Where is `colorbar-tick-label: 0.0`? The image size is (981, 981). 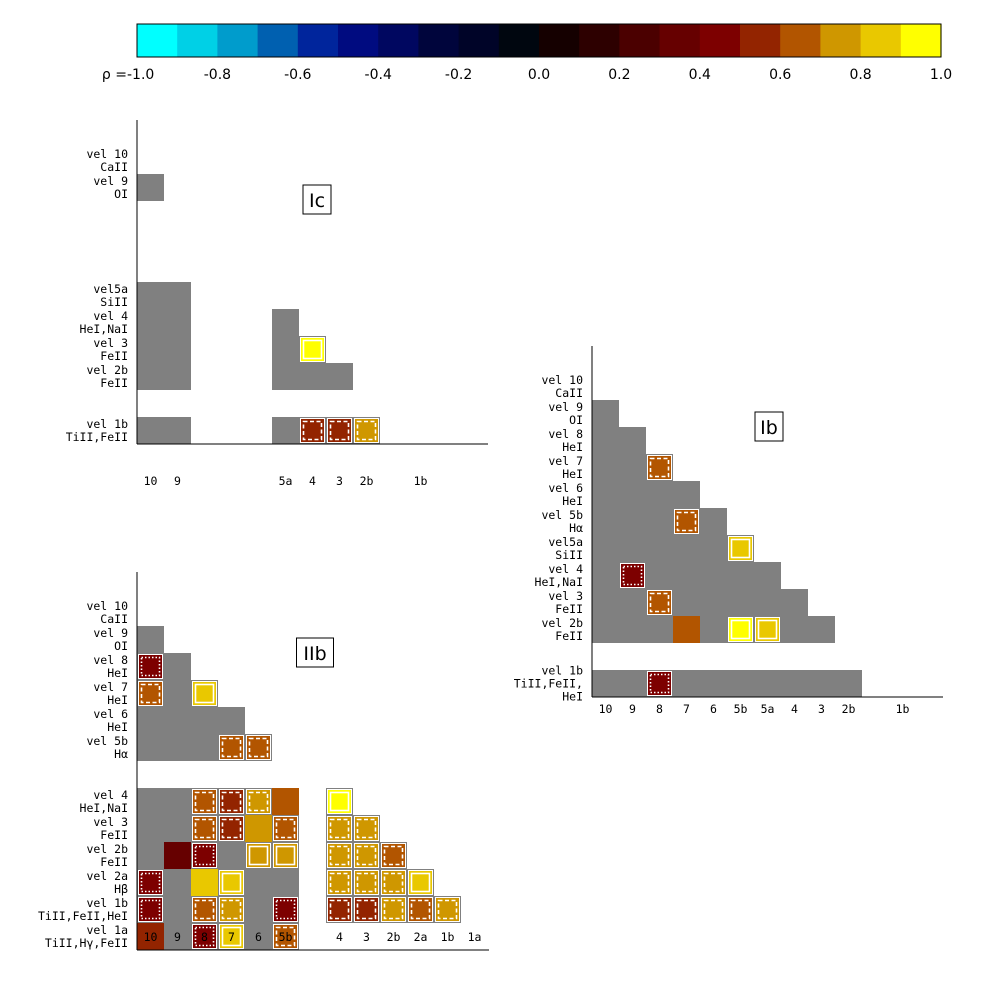 colorbar-tick-label: 0.0 is located at coordinates (539, 75).